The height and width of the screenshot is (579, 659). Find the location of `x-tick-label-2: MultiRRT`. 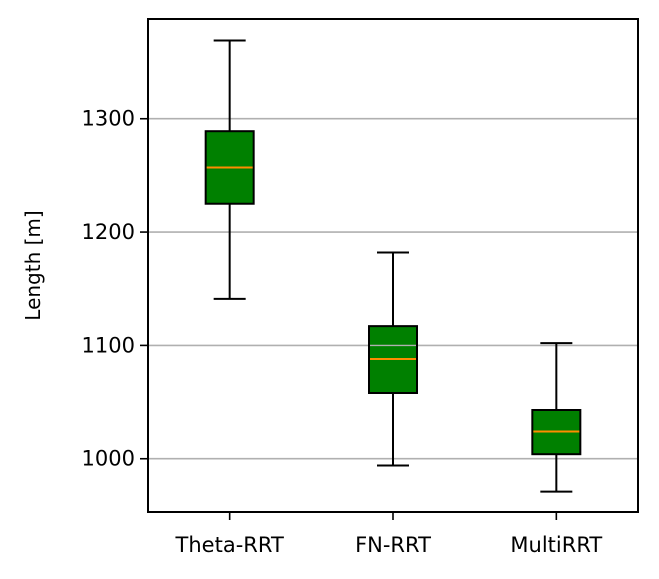

x-tick-label-2: MultiRRT is located at coordinates (556, 545).